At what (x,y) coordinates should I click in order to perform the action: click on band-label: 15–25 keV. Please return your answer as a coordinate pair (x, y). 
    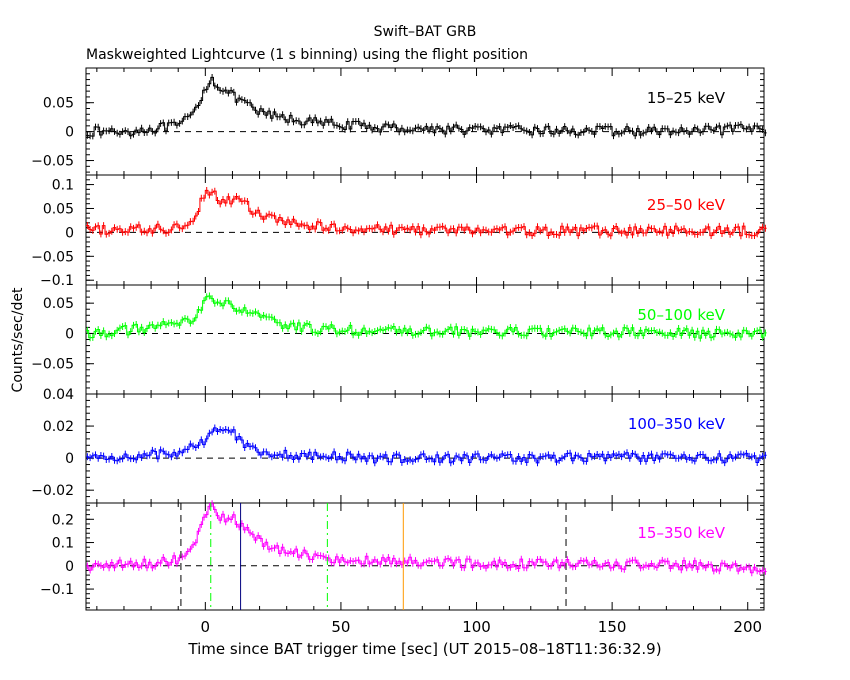
    Looking at the image, I should click on (686, 98).